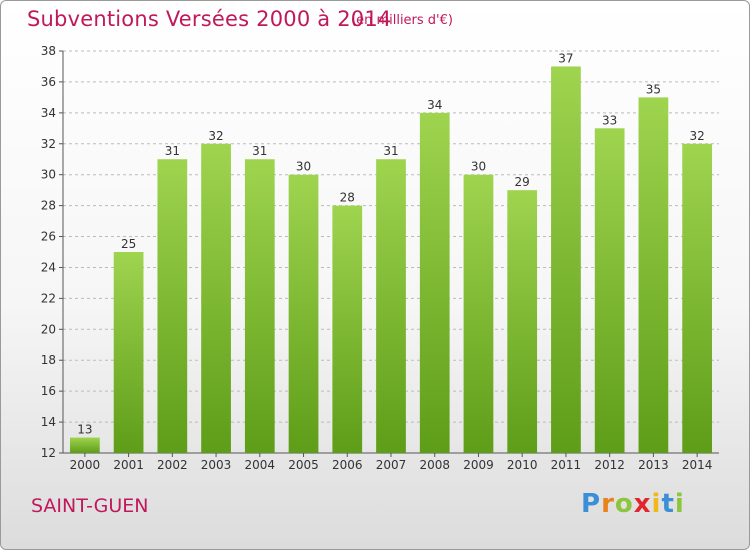 The width and height of the screenshot is (750, 550). What do you see at coordinates (128, 465) in the screenshot?
I see `x-tick-label: 2001` at bounding box center [128, 465].